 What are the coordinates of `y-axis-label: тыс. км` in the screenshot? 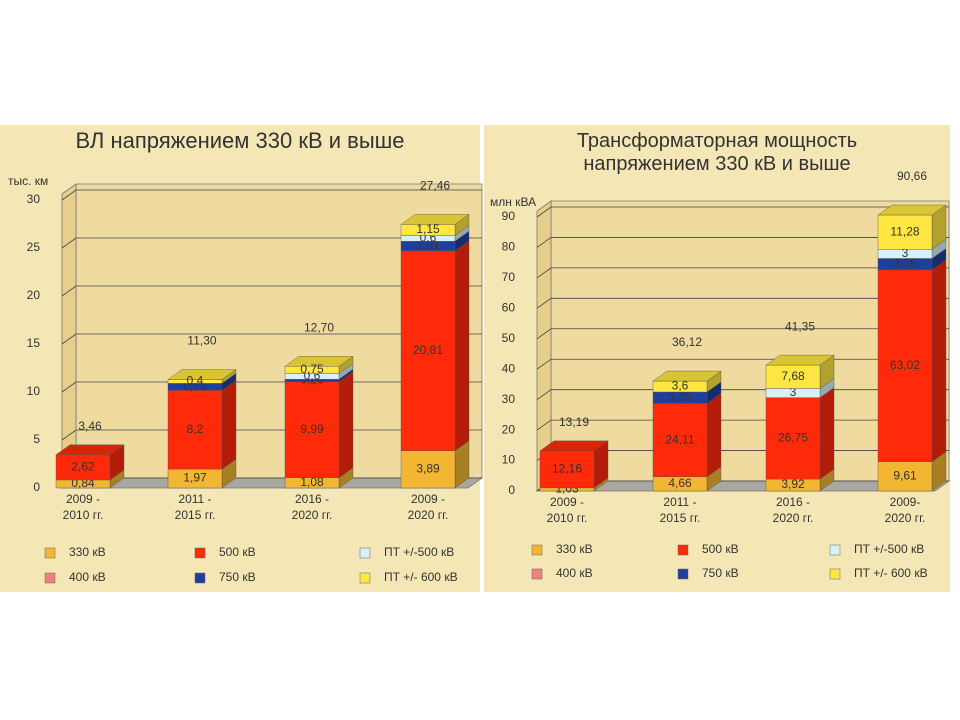 It's located at (28, 181).